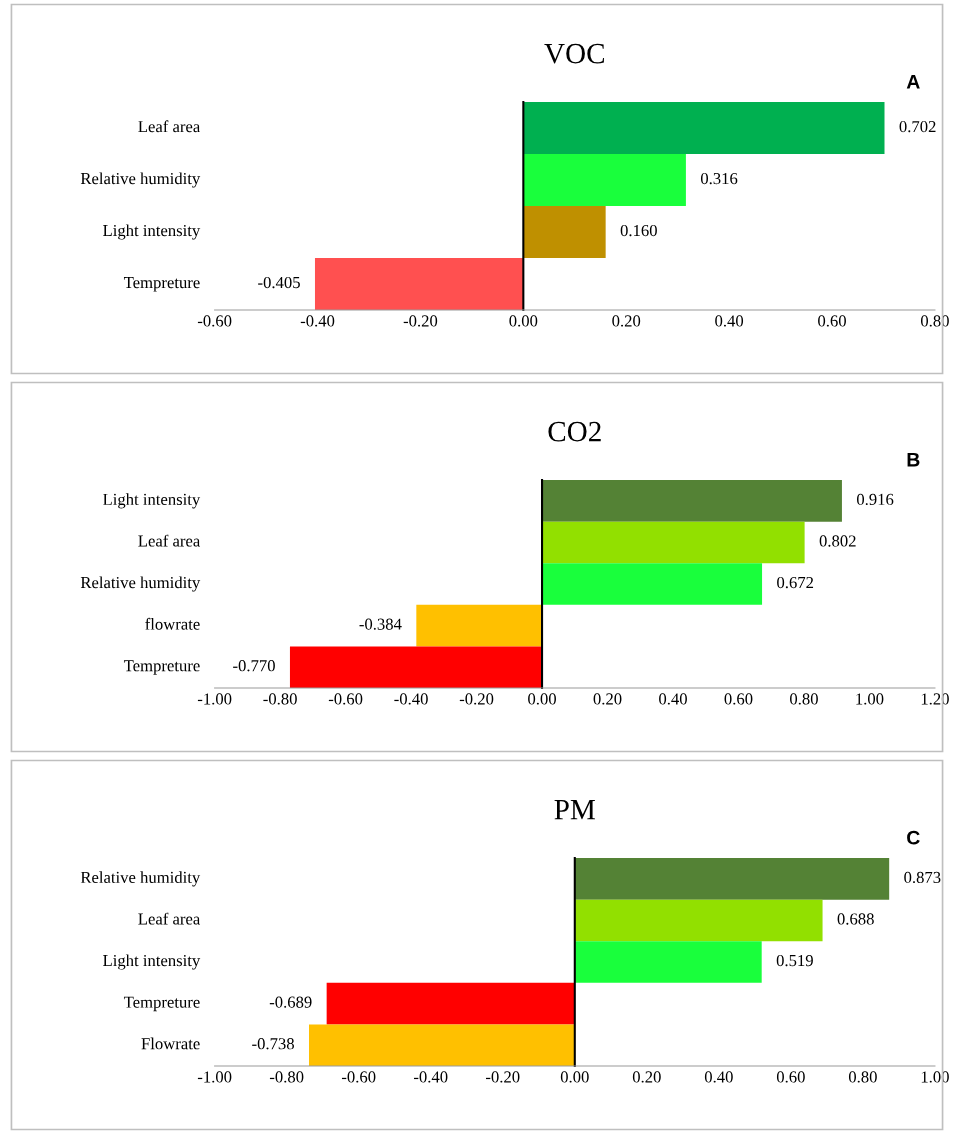 This screenshot has height=1134, width=954. Describe the element at coordinates (794, 960) in the screenshot. I see `data-label: 0.519` at that location.